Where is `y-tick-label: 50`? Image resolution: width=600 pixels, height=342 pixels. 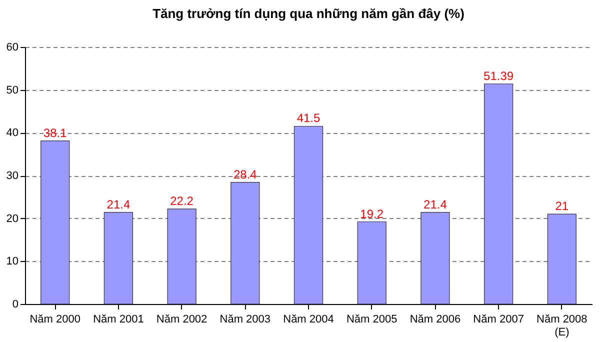 y-tick-label: 50 is located at coordinates (12, 90).